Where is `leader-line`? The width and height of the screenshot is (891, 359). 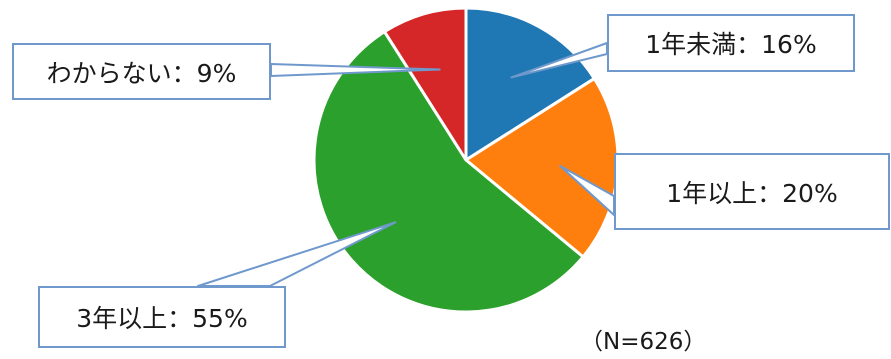
leader-line is located at coordinates (355, 70).